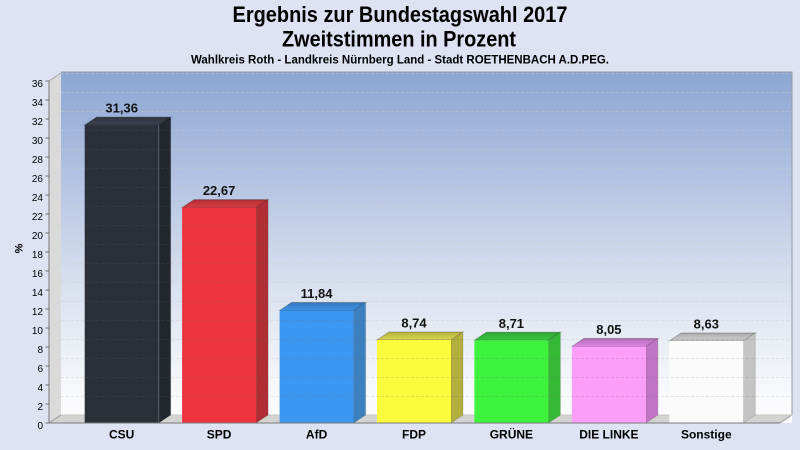  I want to click on svg-text: 22,67, so click(219, 190).